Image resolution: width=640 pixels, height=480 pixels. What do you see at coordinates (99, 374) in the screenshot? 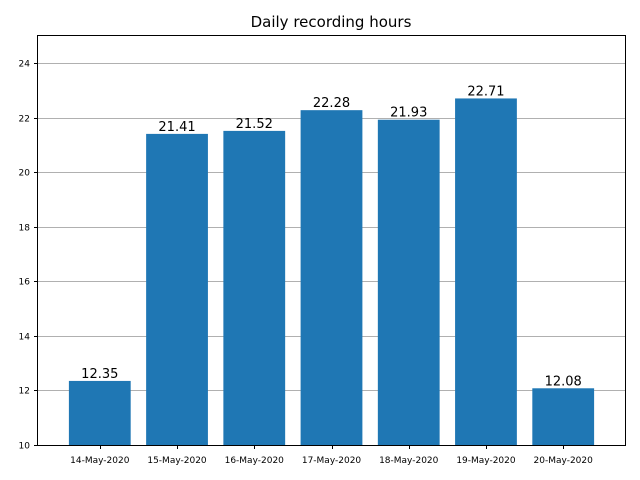
I see `bar-value-label: 12.35` at bounding box center [99, 374].